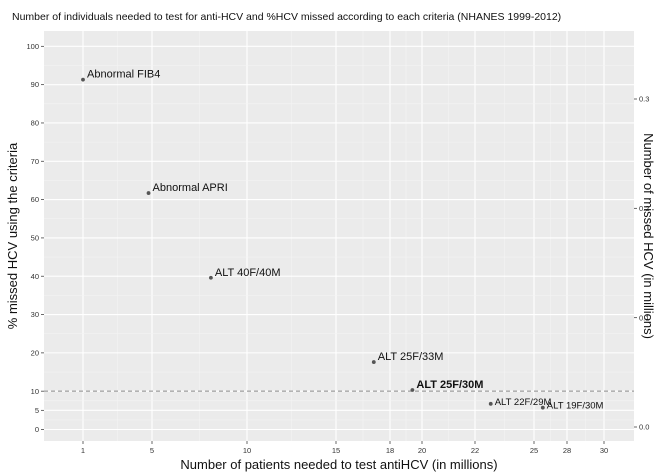 The image size is (656, 474). I want to click on x-tick-label: 22, so click(475, 450).